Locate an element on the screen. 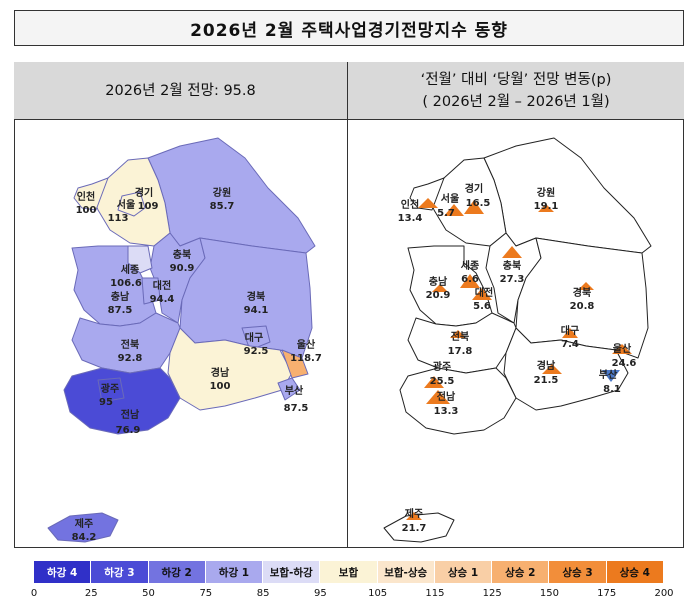  left-panel-header: 2026년 2월 전망: 95.8 is located at coordinates (180, 91).